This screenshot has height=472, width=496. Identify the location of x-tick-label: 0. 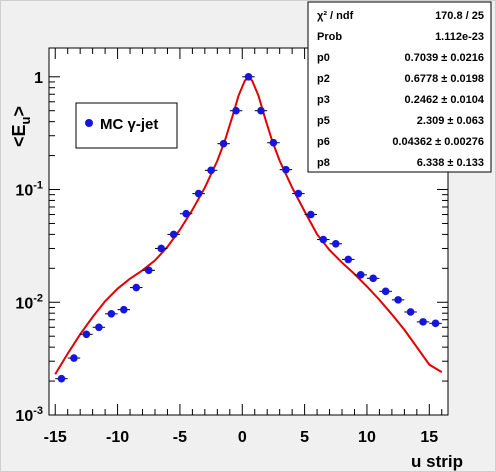
(242, 437).